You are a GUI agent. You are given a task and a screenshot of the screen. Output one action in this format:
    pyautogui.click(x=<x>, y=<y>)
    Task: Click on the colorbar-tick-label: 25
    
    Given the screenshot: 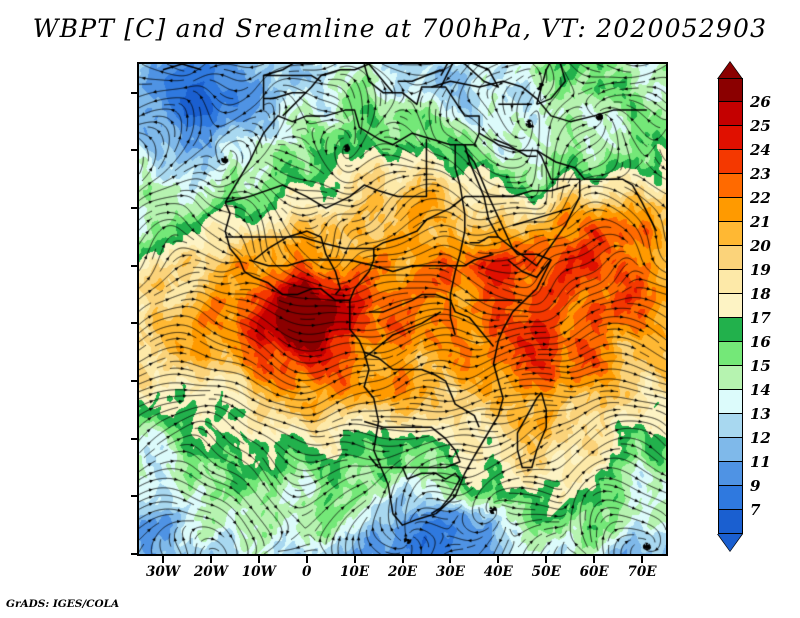 What is the action you would take?
    pyautogui.click(x=760, y=126)
    